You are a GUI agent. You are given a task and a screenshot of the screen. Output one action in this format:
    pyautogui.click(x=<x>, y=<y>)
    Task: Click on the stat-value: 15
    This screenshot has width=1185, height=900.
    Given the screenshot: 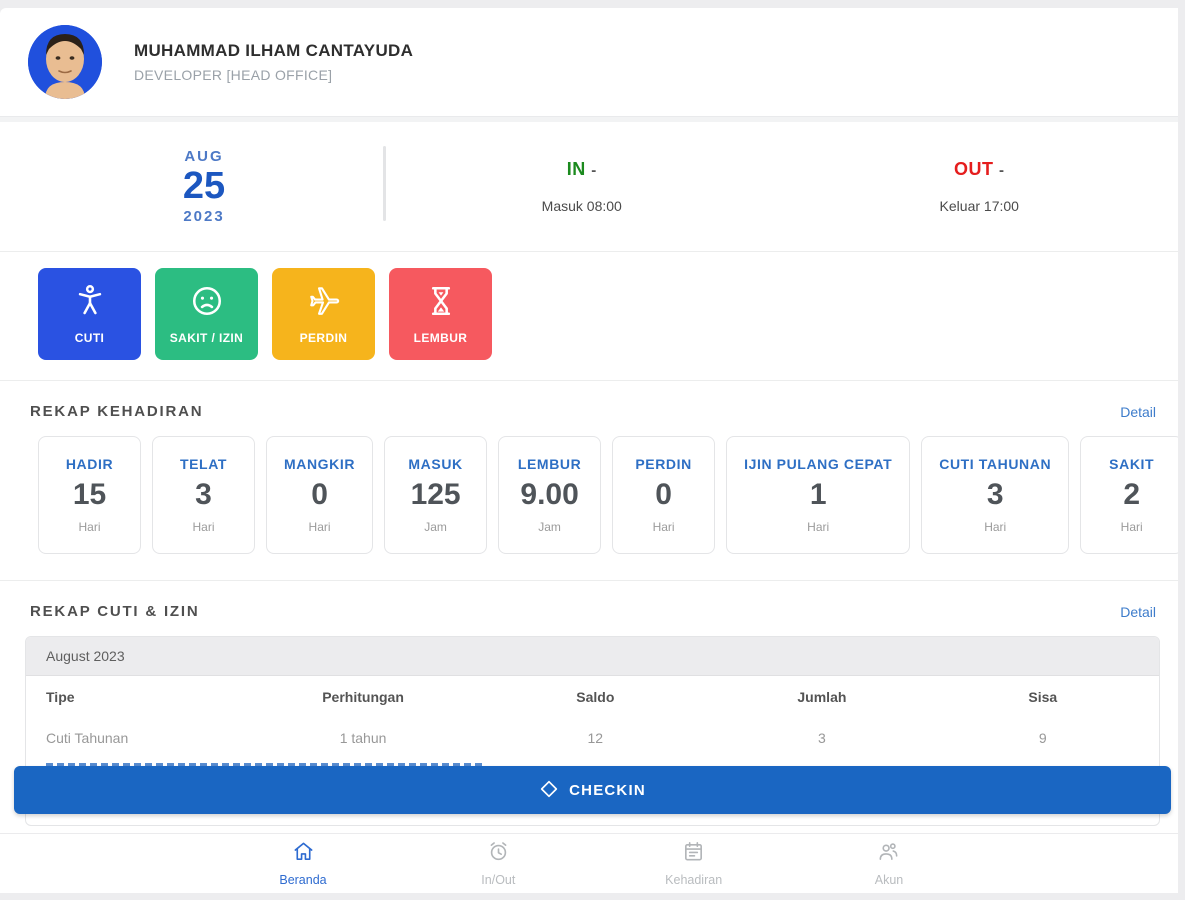 What is the action you would take?
    pyautogui.click(x=89, y=494)
    